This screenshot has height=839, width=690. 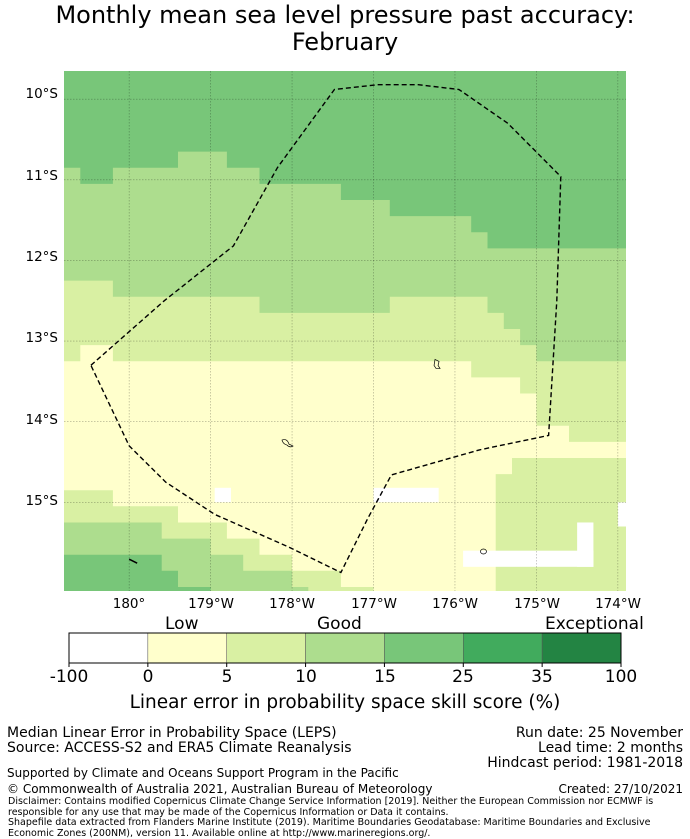 What do you see at coordinates (227, 677) in the screenshot?
I see `colorbar-tick-label: 5` at bounding box center [227, 677].